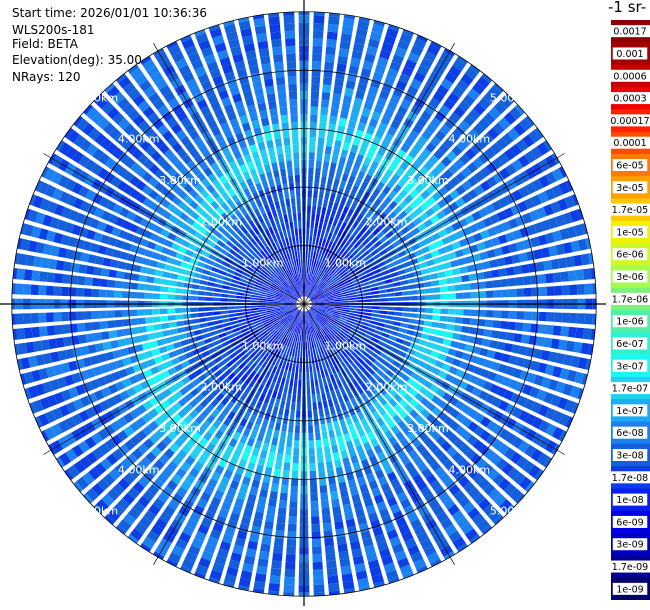 The width and height of the screenshot is (650, 610). What do you see at coordinates (629, 166) in the screenshot?
I see `colorbar-tick-label: 6e-05` at bounding box center [629, 166].